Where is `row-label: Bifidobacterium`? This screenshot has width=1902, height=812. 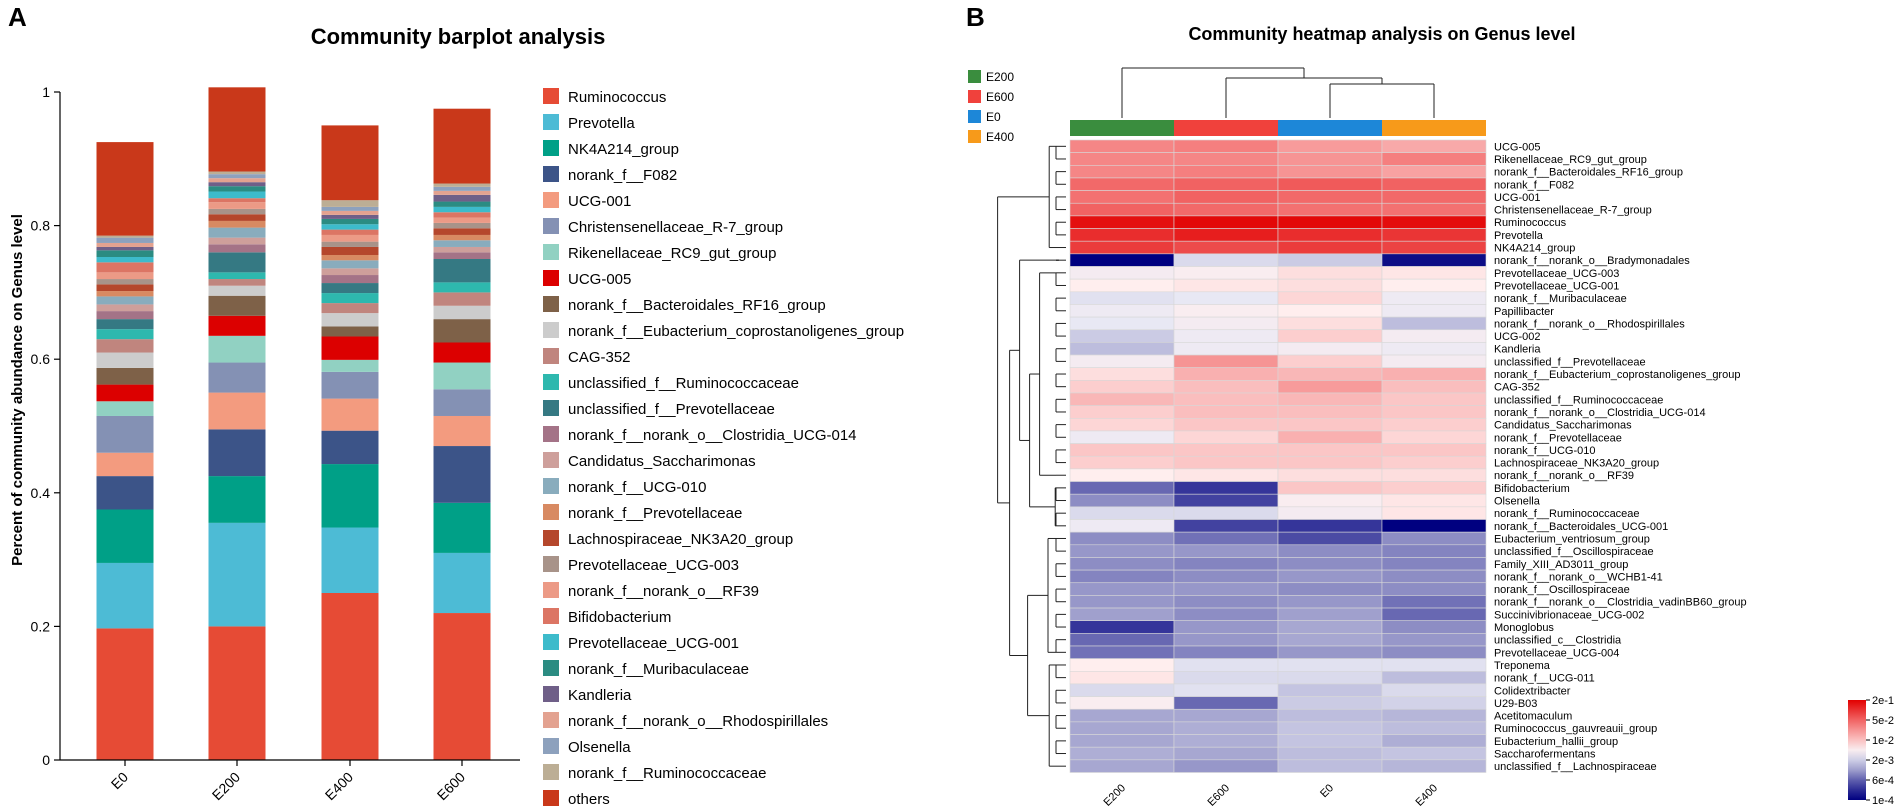
row-label: Bifidobacterium is located at coordinates (1532, 489).